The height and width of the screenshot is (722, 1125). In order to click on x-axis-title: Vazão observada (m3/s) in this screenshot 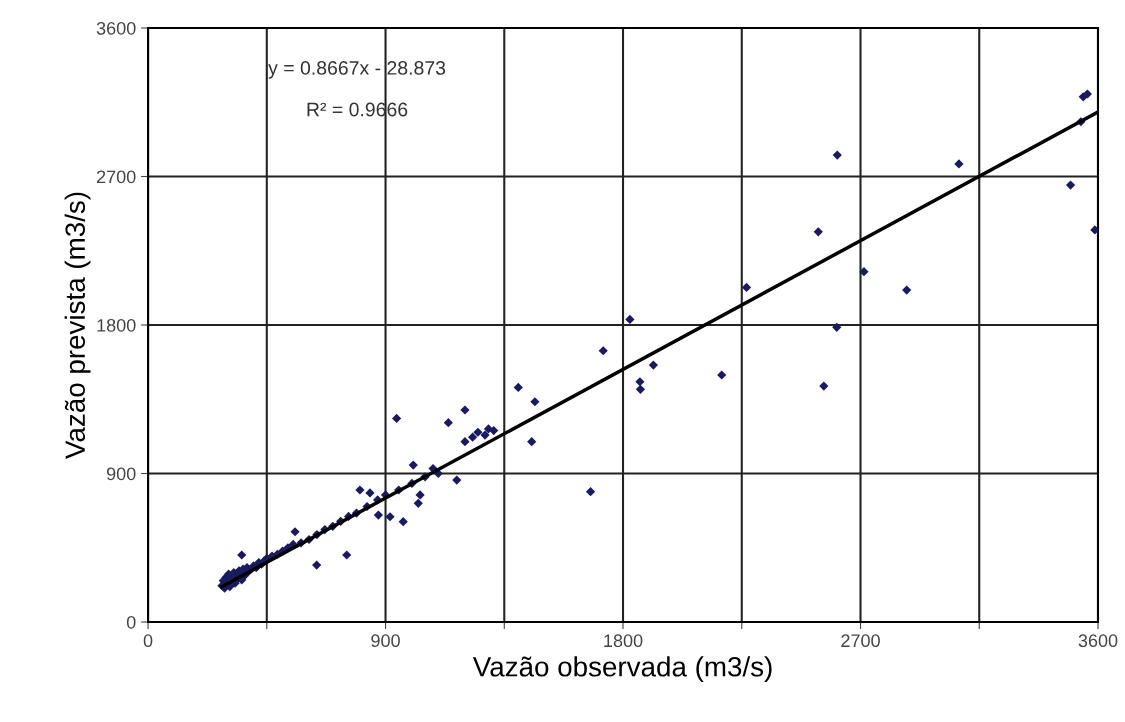, I will do `click(622, 669)`.